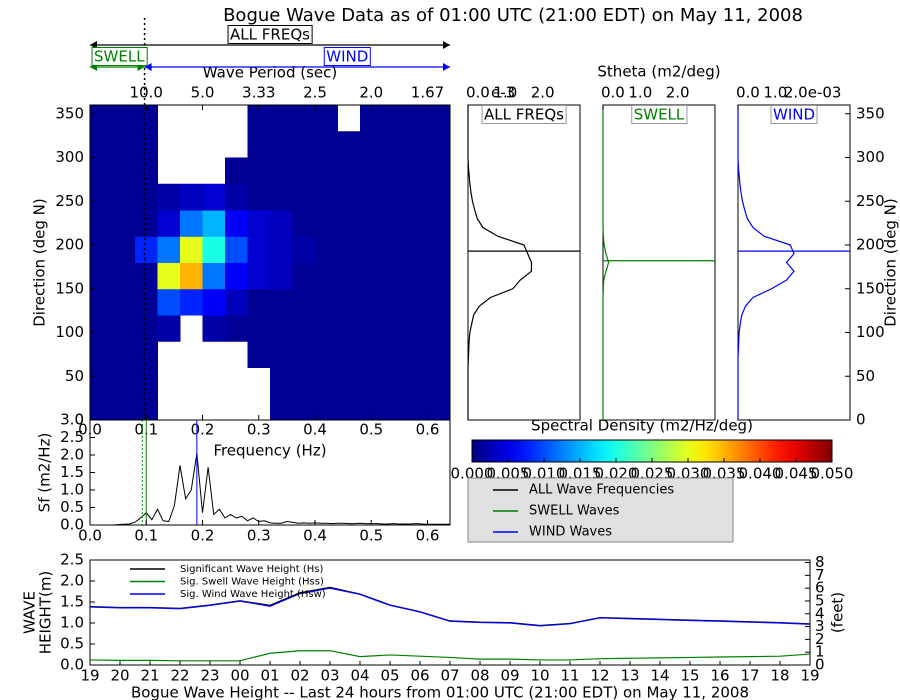  I want to click on x-tick-label: 03, so click(329, 676).